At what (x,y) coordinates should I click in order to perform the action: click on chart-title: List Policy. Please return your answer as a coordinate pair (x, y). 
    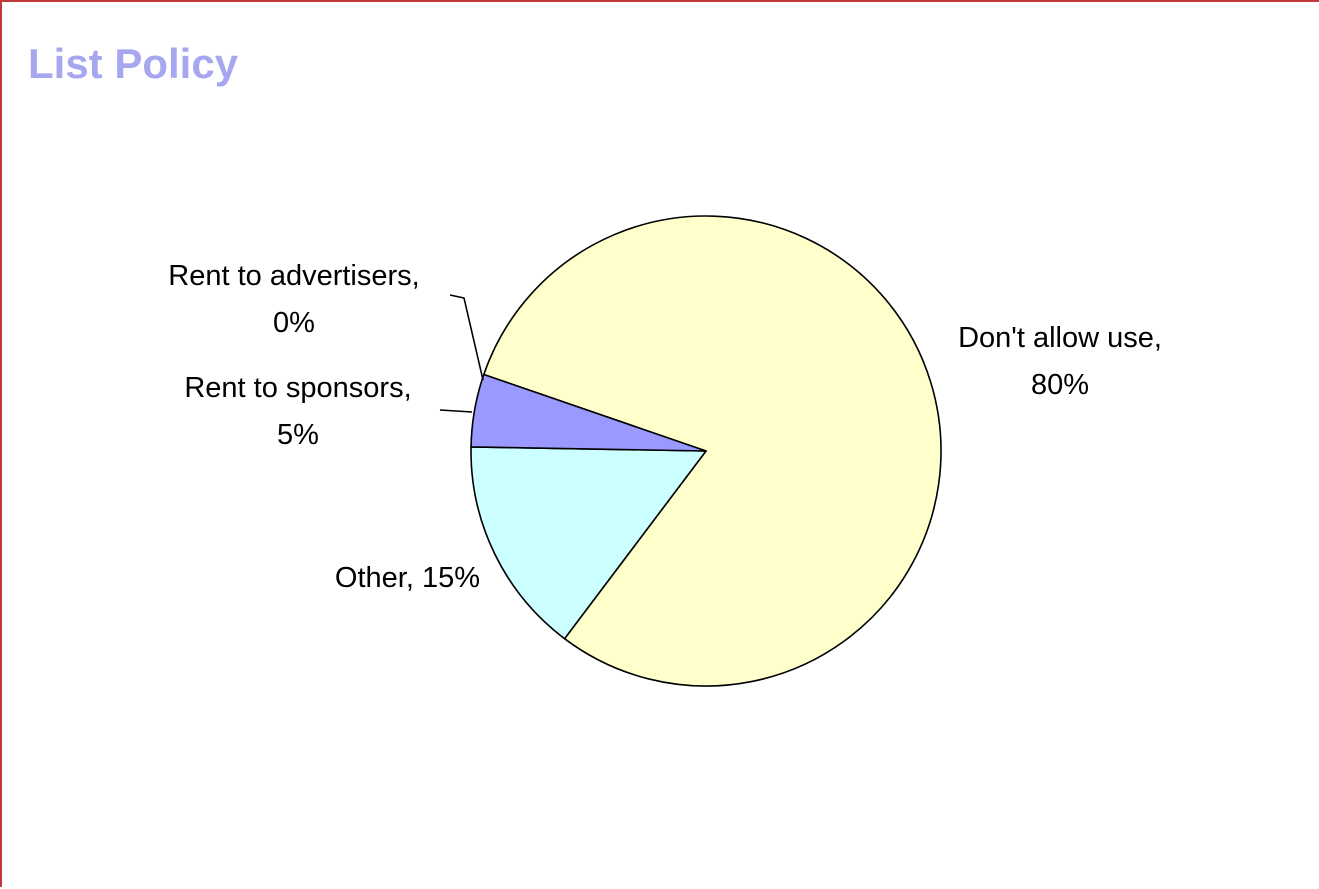
    Looking at the image, I should click on (133, 63).